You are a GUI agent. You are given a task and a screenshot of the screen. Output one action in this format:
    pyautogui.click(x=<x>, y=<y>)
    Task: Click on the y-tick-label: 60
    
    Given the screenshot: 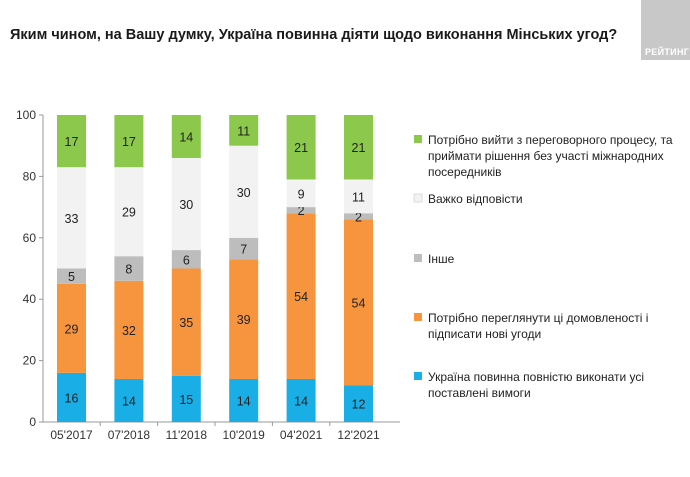 What is the action you would take?
    pyautogui.click(x=30, y=238)
    